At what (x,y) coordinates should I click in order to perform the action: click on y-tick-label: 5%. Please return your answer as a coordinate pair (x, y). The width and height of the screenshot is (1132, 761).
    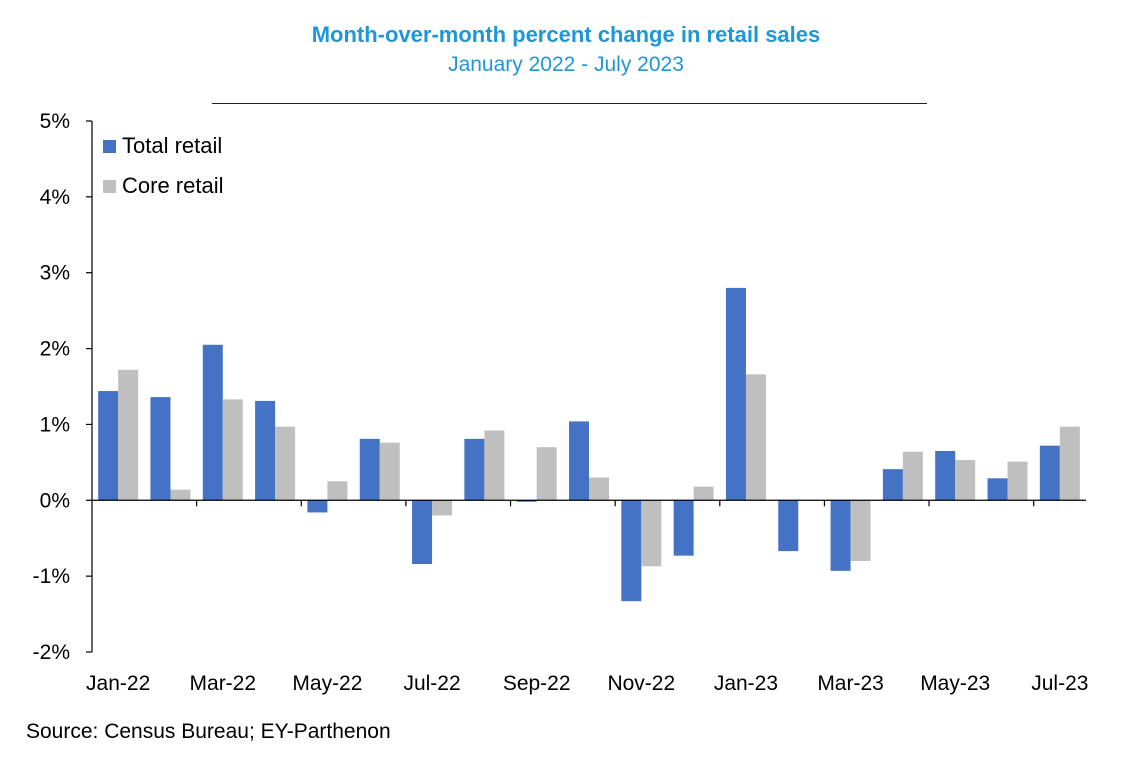
    Looking at the image, I should click on (55, 121).